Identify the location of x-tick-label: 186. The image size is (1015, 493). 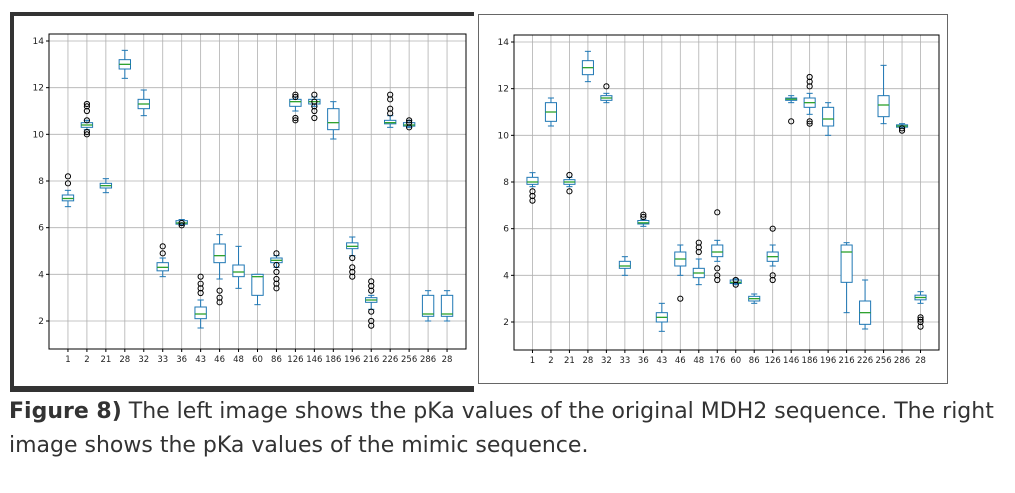
(333, 360).